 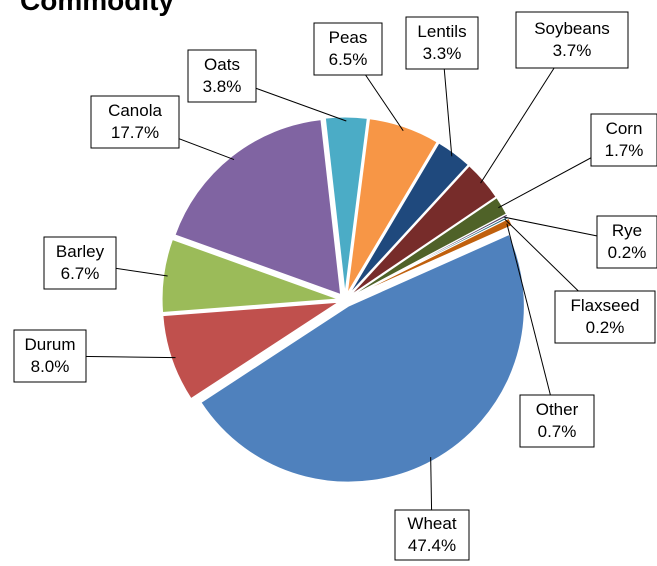 What do you see at coordinates (627, 230) in the screenshot?
I see `slice-name: Rye` at bounding box center [627, 230].